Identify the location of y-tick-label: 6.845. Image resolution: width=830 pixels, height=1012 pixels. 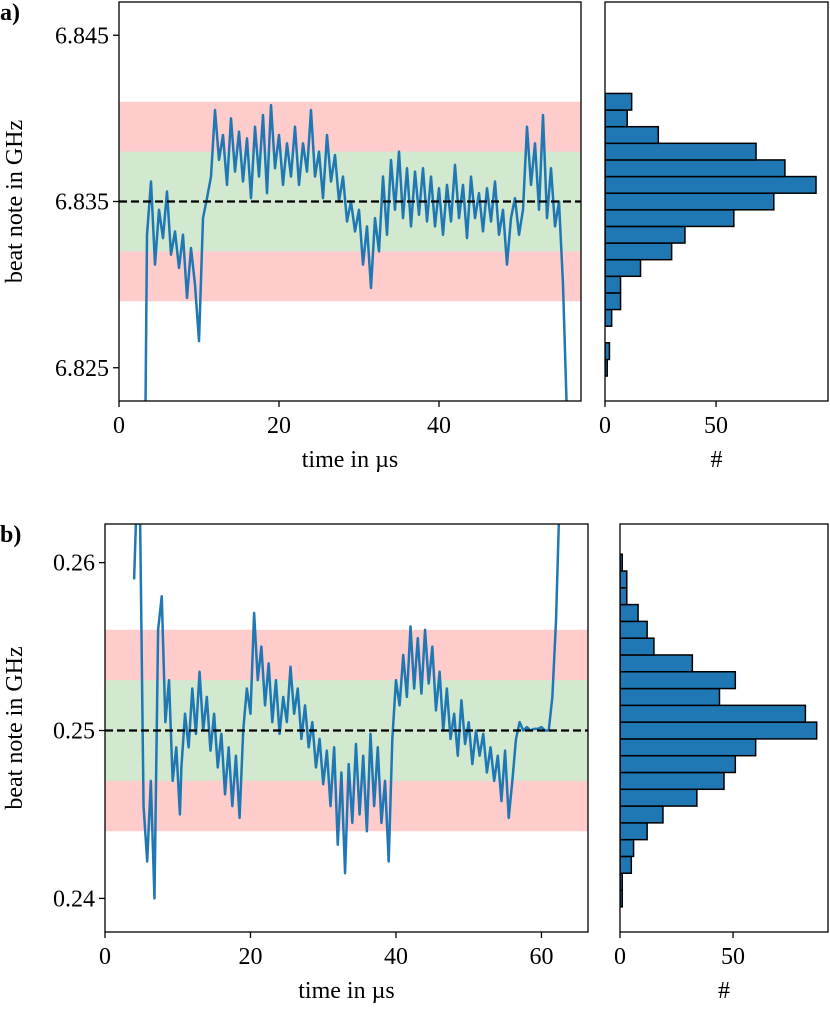
(82, 36).